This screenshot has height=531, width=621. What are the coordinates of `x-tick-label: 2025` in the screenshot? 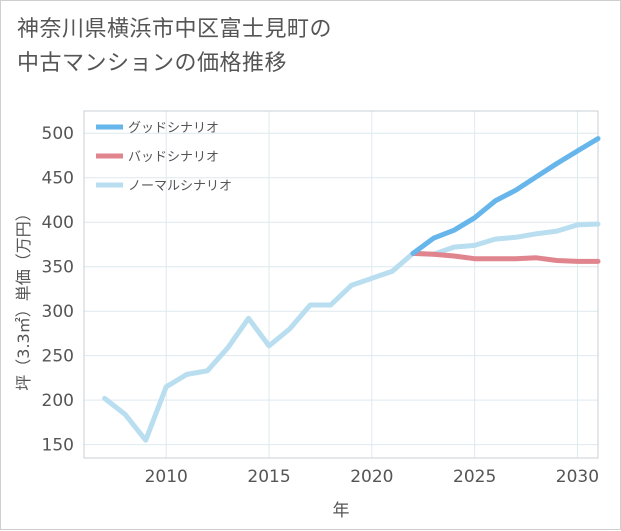 It's located at (474, 477).